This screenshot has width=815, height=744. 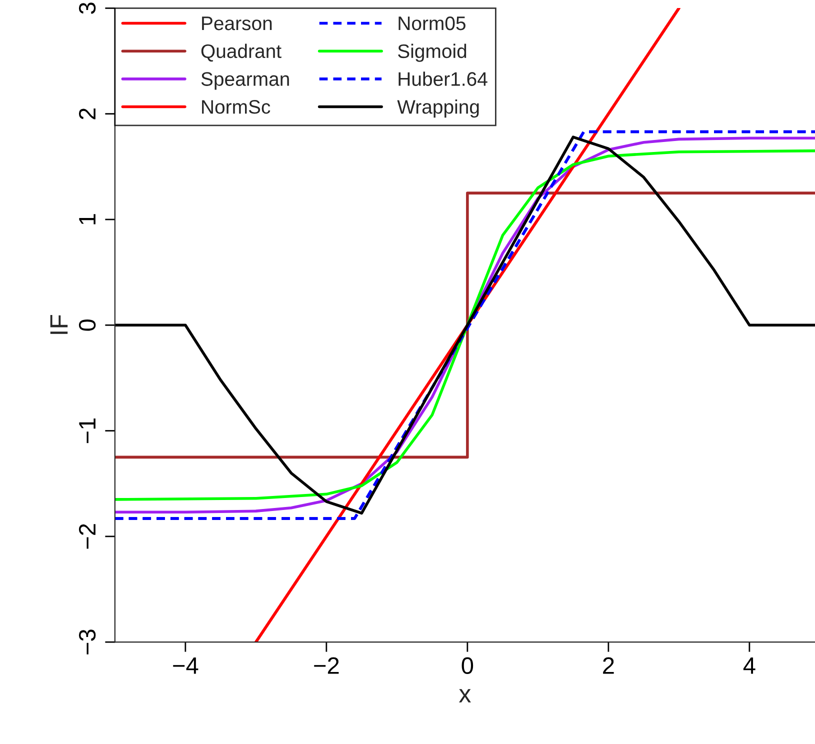 What do you see at coordinates (326, 665) in the screenshot?
I see `x-tick-label: −2` at bounding box center [326, 665].